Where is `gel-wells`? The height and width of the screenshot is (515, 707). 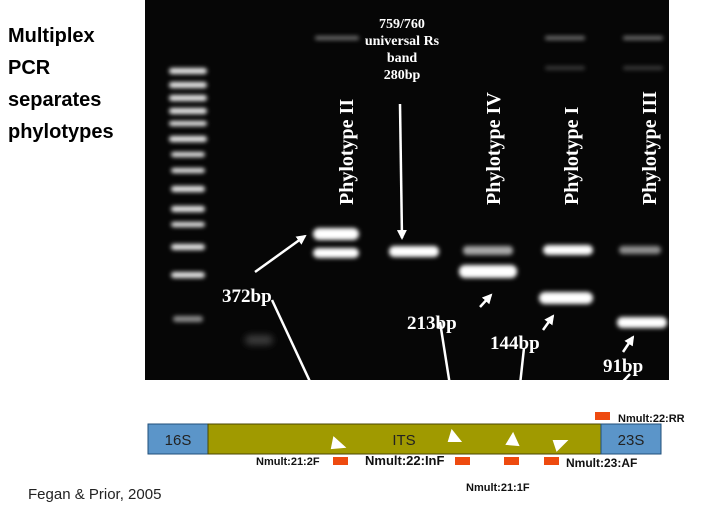
gel-wells is located at coordinates (489, 53).